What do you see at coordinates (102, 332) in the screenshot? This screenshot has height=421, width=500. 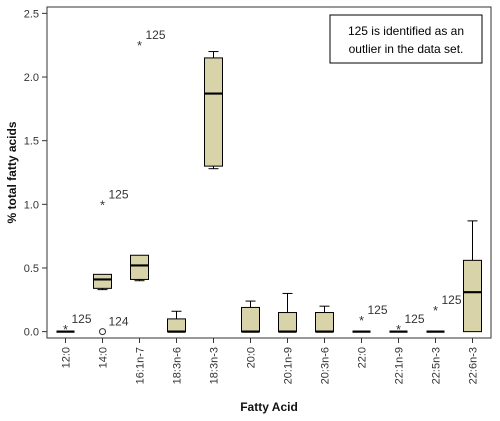 I see `outlier-circle` at bounding box center [102, 332].